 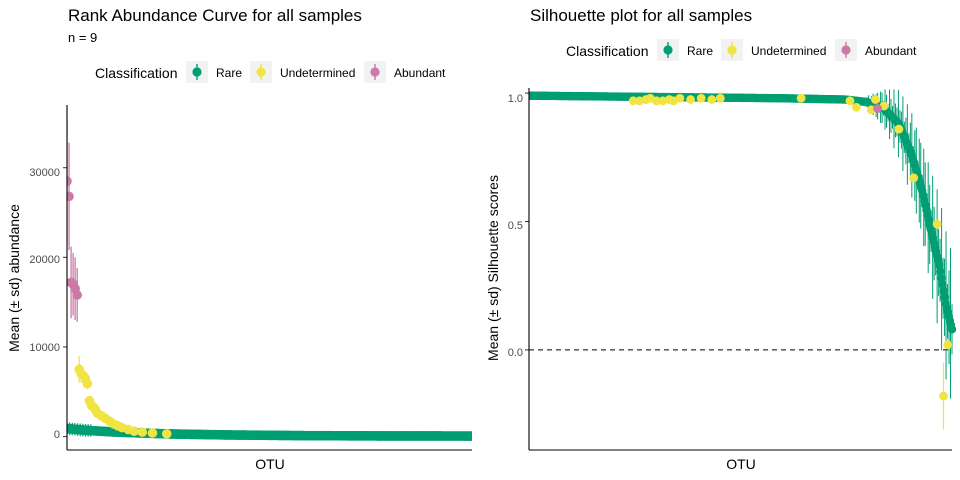 What do you see at coordinates (57, 435) in the screenshot?
I see `y-tick-label: 0` at bounding box center [57, 435].